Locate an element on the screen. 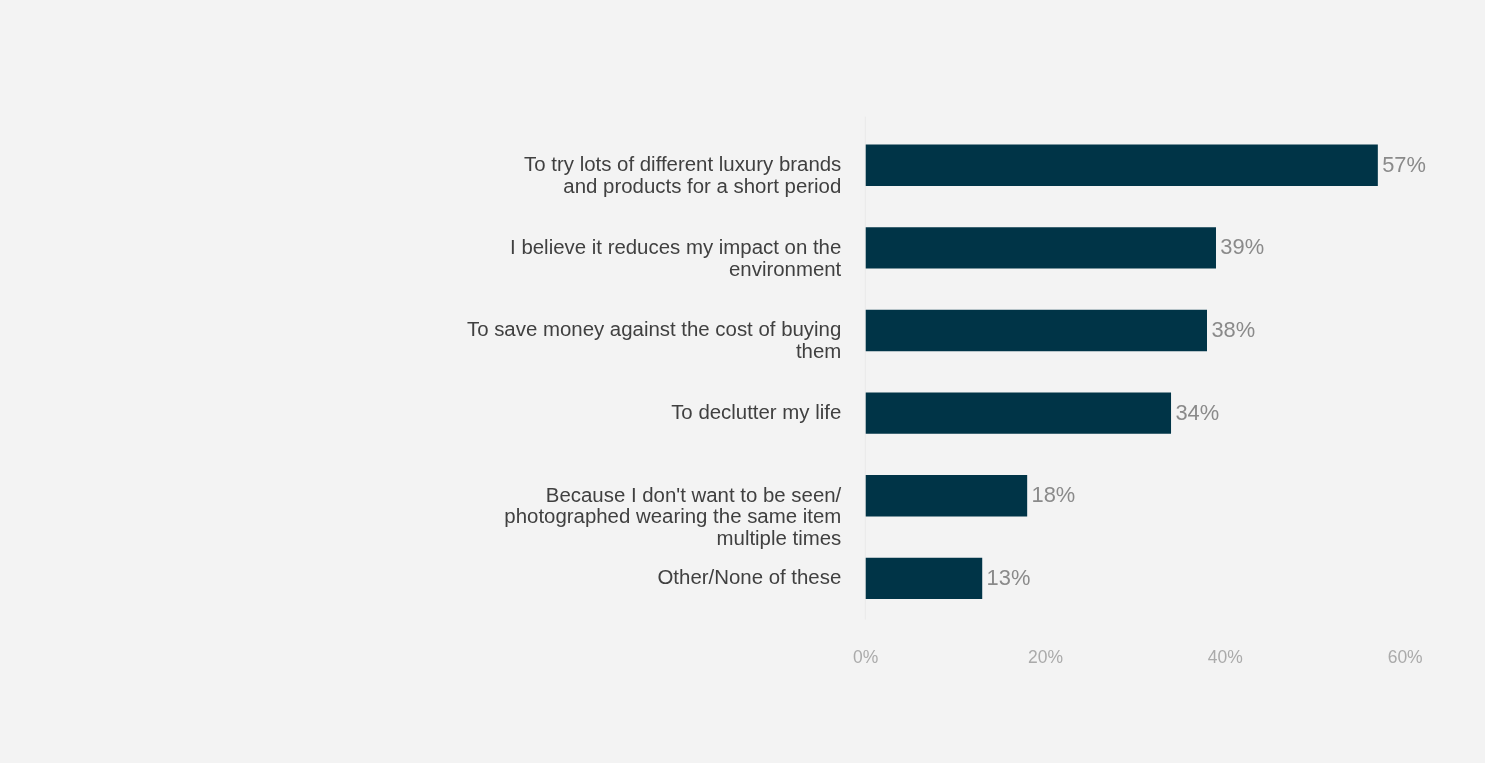 This screenshot has height=763, width=1485. data-label: 38% is located at coordinates (1233, 330).